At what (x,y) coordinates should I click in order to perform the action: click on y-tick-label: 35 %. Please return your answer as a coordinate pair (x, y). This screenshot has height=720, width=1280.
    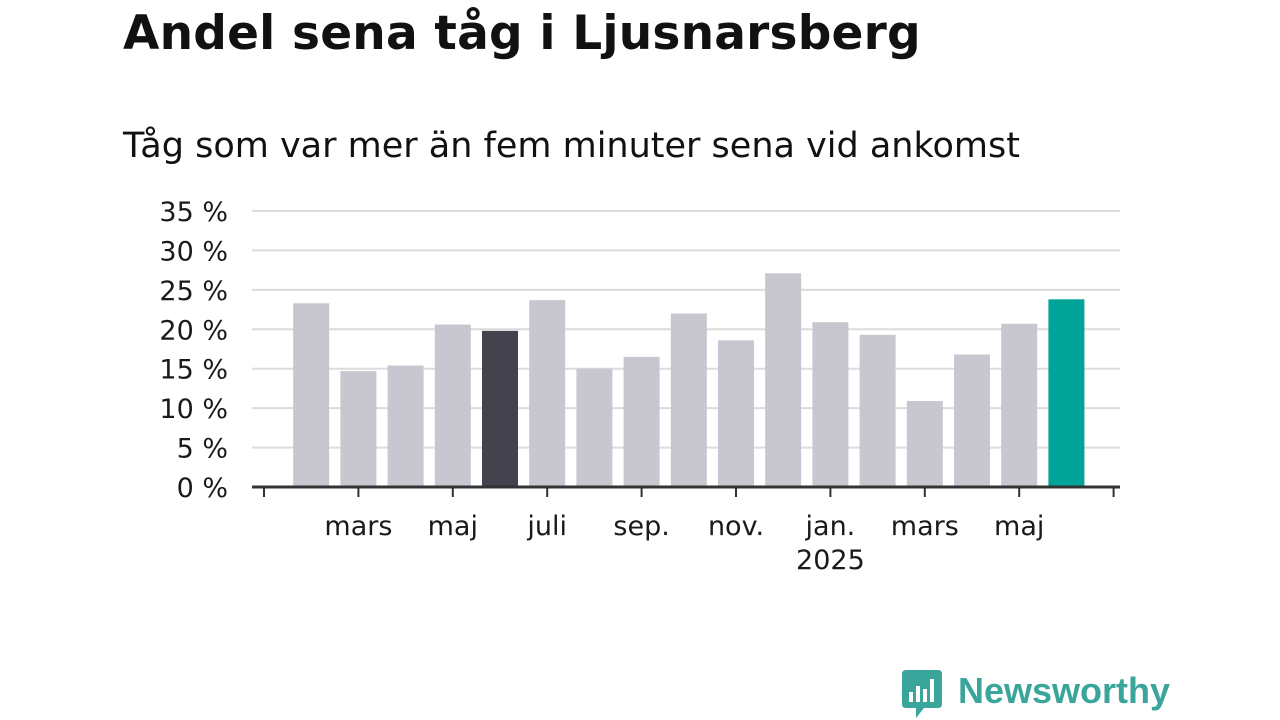
    Looking at the image, I should click on (193, 212).